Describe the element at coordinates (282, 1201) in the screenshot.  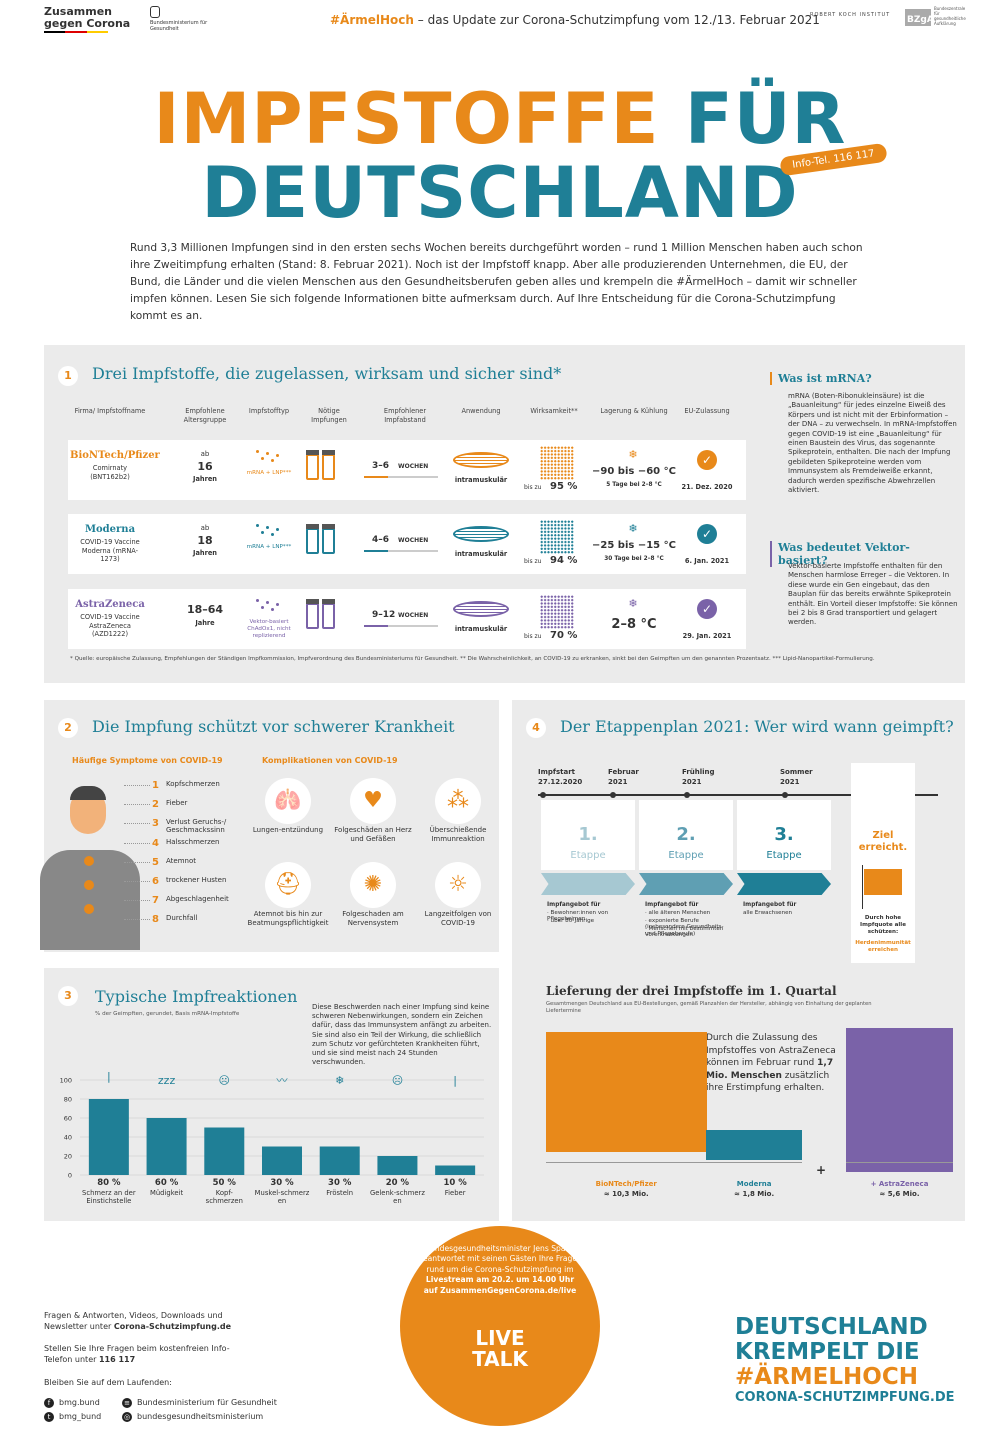
I see `category-label-line: en` at that location.